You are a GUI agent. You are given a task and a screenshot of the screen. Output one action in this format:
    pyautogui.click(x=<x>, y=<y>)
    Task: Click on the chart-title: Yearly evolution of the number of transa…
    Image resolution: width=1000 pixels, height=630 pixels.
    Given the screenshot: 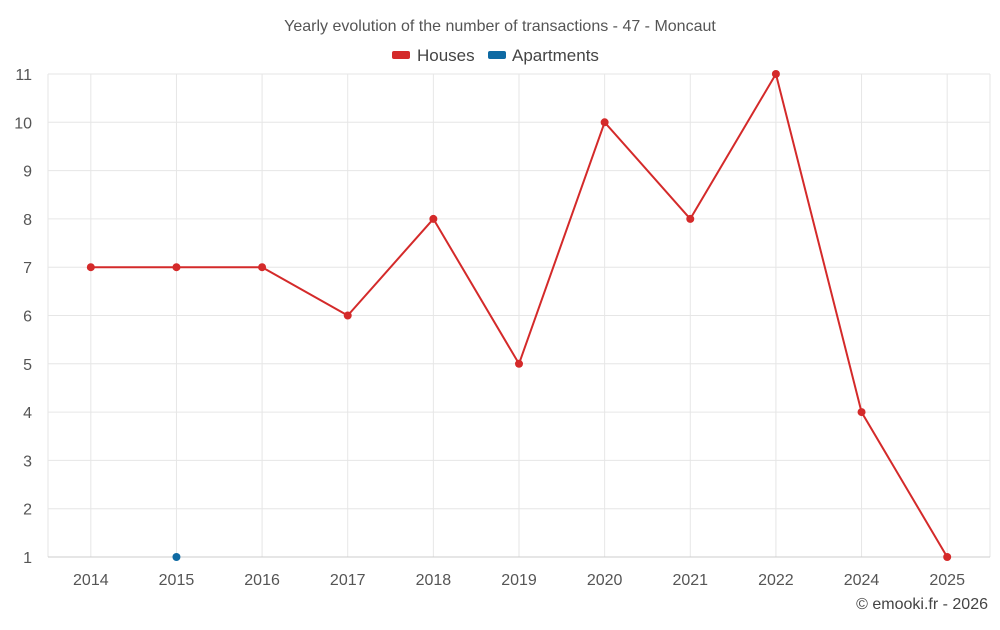 What is the action you would take?
    pyautogui.click(x=500, y=26)
    